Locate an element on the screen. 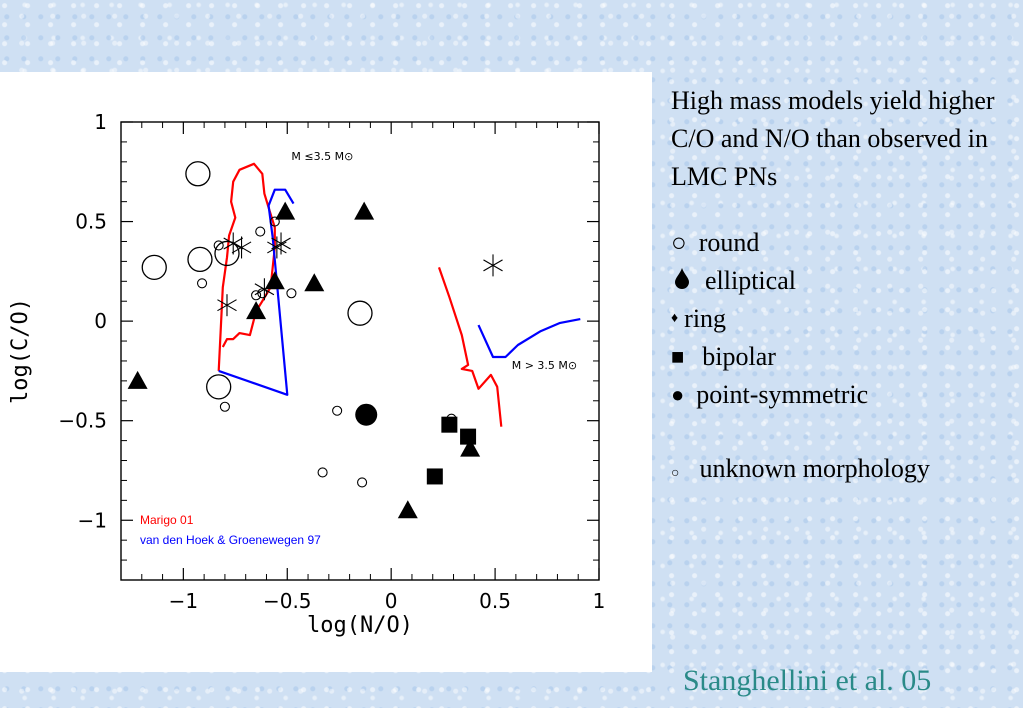  legend-item-ring: ♦ ring is located at coordinates (841, 319).